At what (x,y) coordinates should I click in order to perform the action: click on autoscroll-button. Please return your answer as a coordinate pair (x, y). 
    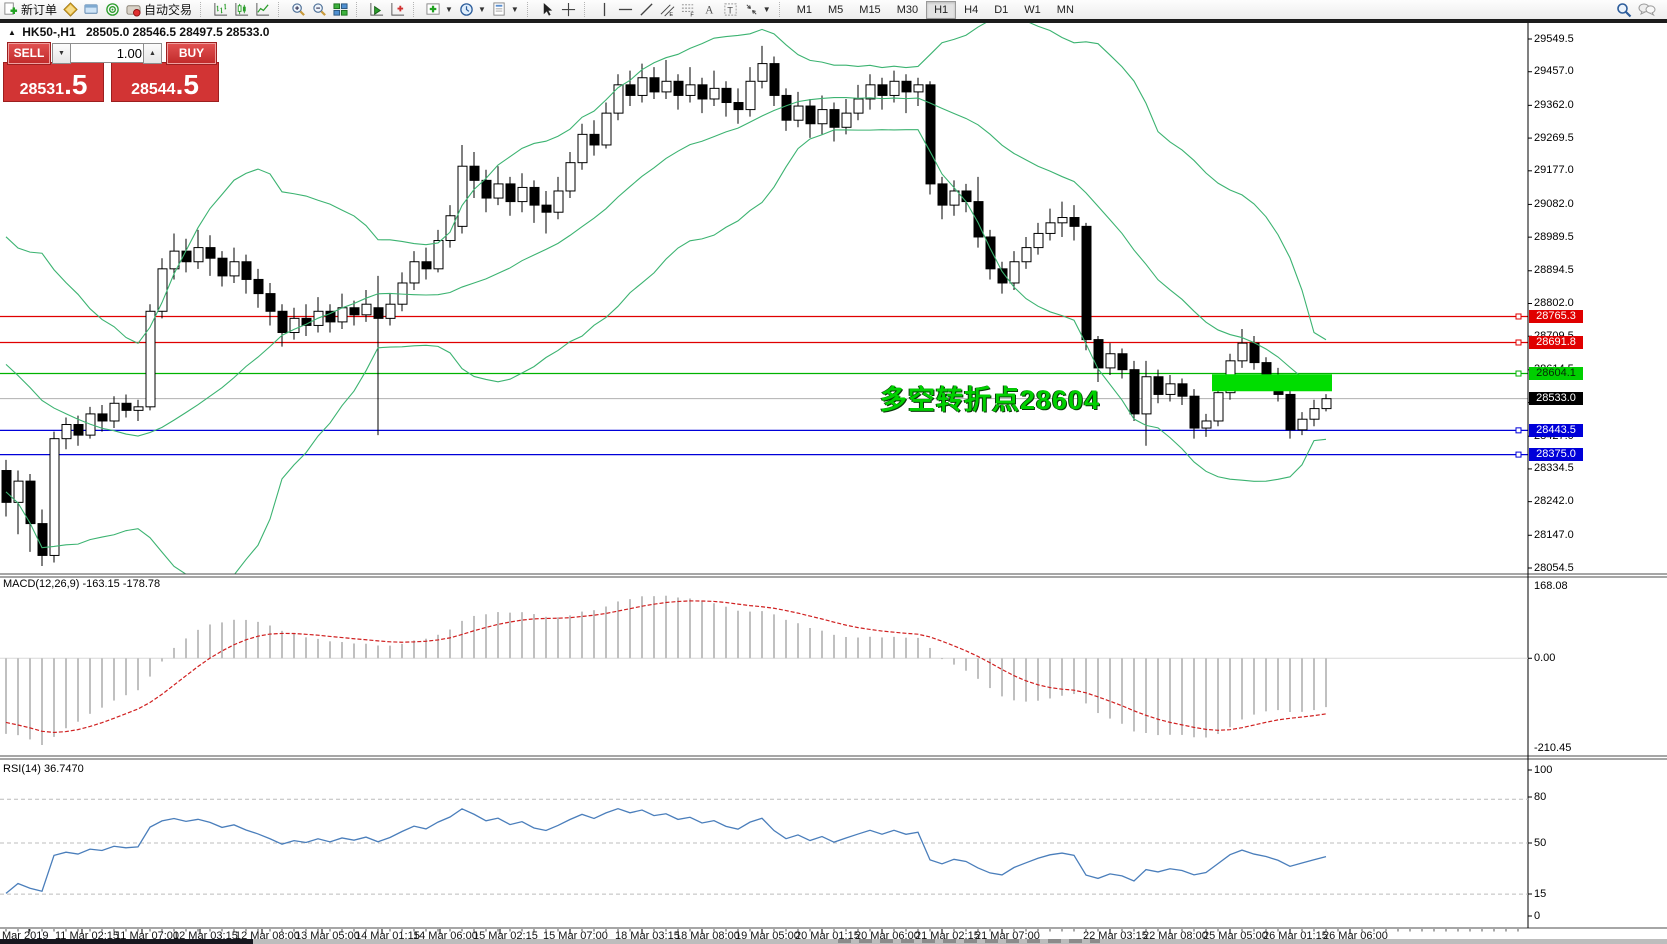
    Looking at the image, I should click on (376, 9).